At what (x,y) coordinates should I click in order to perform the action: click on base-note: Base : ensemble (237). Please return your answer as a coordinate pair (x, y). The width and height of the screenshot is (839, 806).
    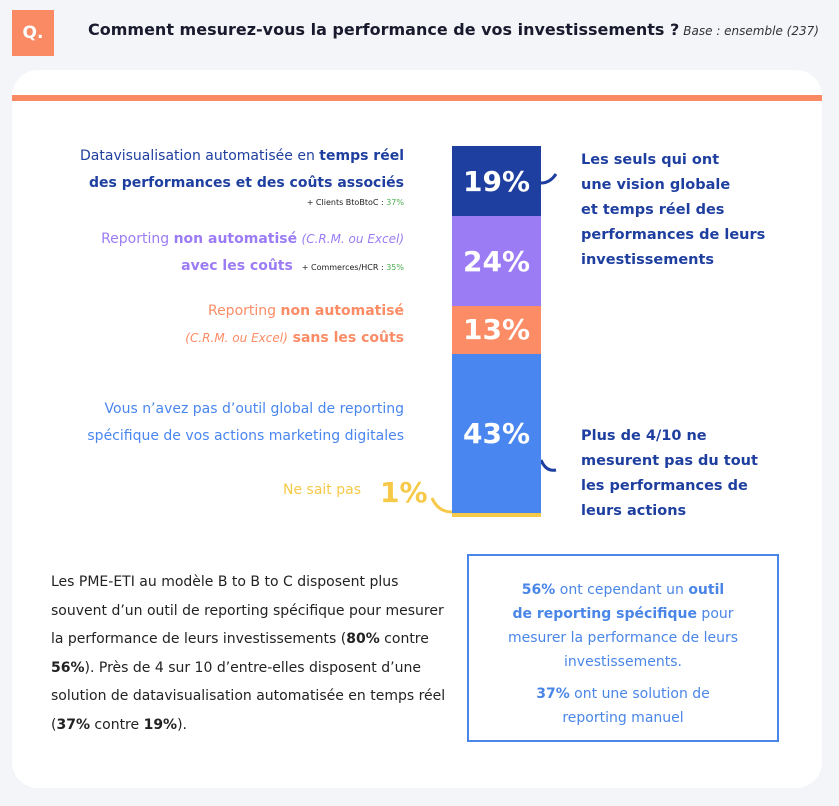
    Looking at the image, I should click on (751, 31).